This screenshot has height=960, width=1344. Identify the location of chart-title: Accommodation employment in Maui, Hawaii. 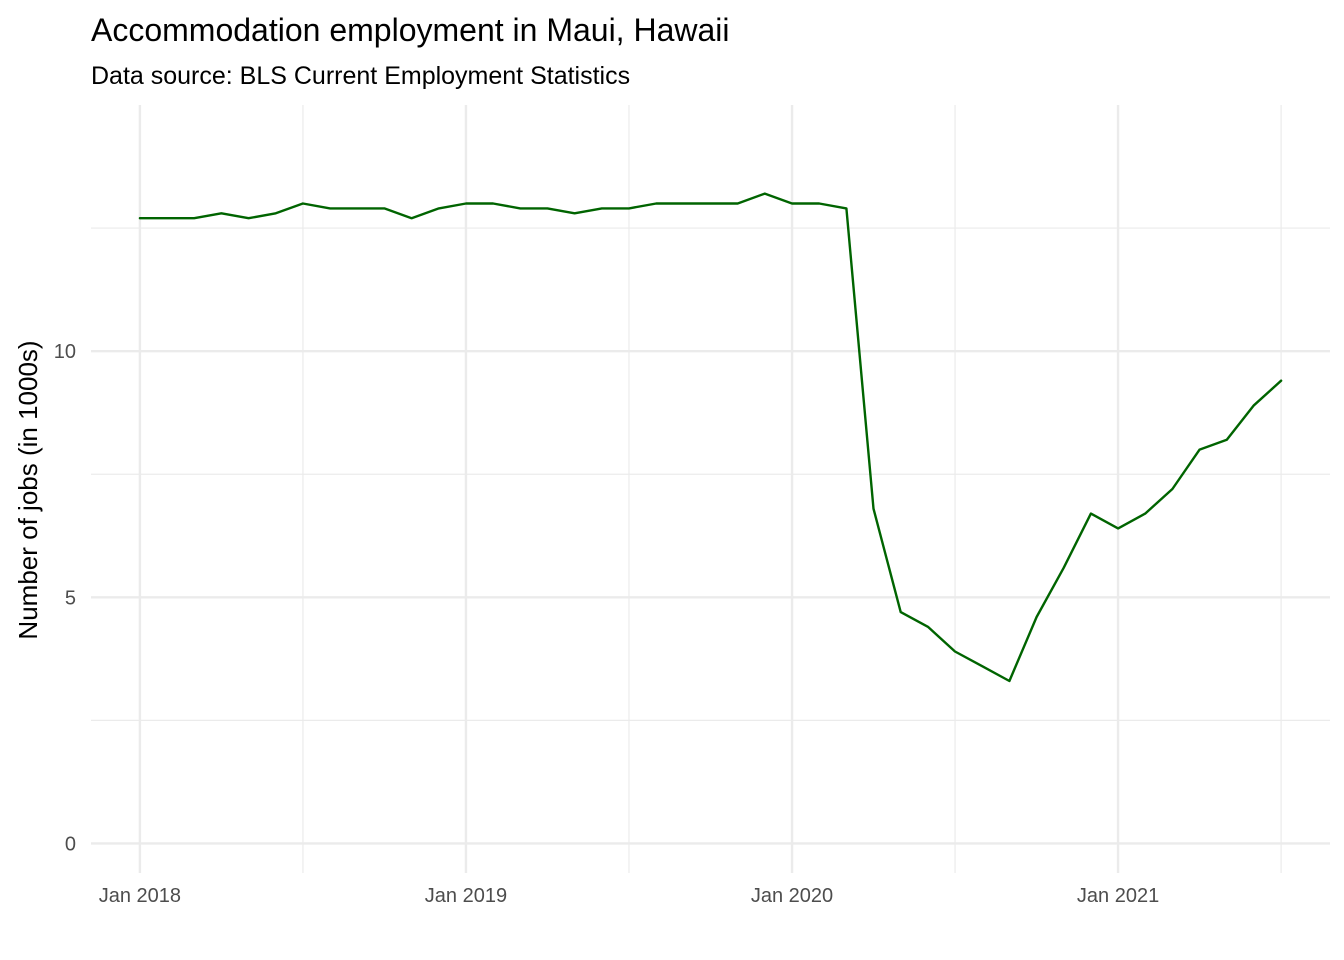
(410, 30).